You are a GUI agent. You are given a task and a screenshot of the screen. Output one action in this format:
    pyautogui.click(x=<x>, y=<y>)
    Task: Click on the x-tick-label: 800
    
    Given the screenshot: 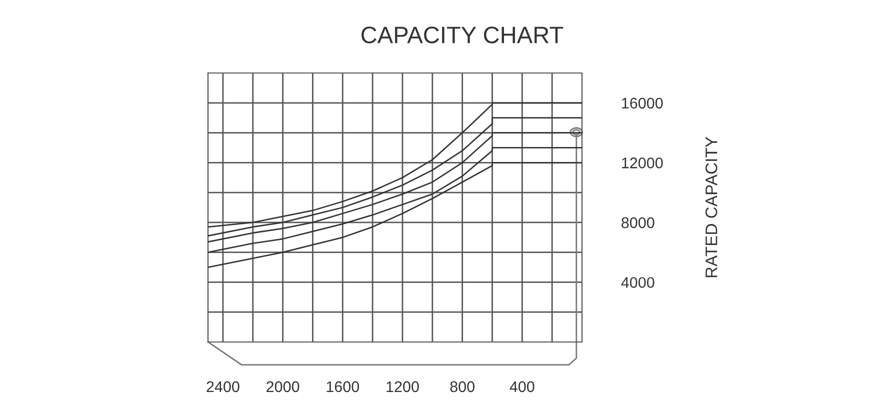 What is the action you would take?
    pyautogui.click(x=462, y=386)
    